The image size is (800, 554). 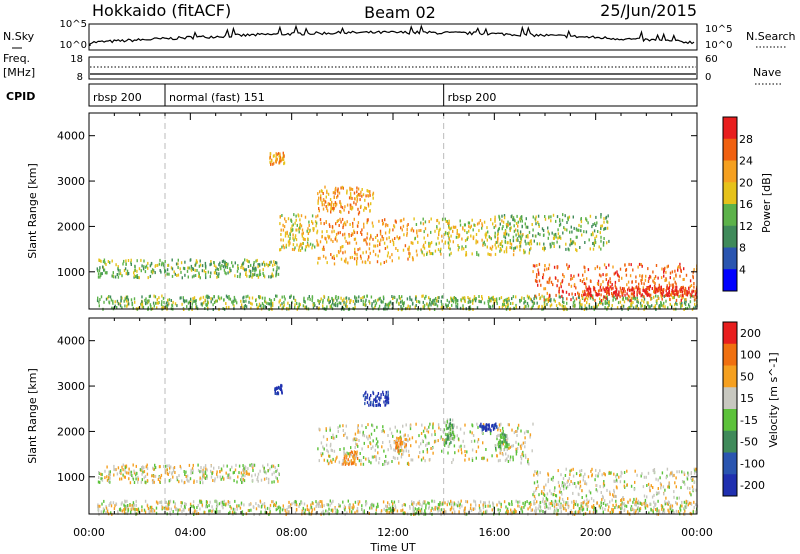 What do you see at coordinates (746, 139) in the screenshot?
I see `colorbar-tick-label: 28` at bounding box center [746, 139].